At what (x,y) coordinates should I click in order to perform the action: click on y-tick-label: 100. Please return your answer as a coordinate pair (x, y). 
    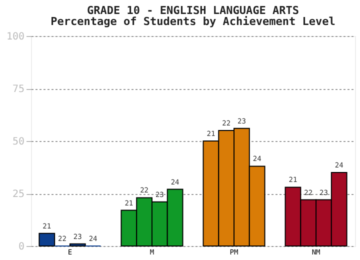
    Looking at the image, I should click on (15, 37).